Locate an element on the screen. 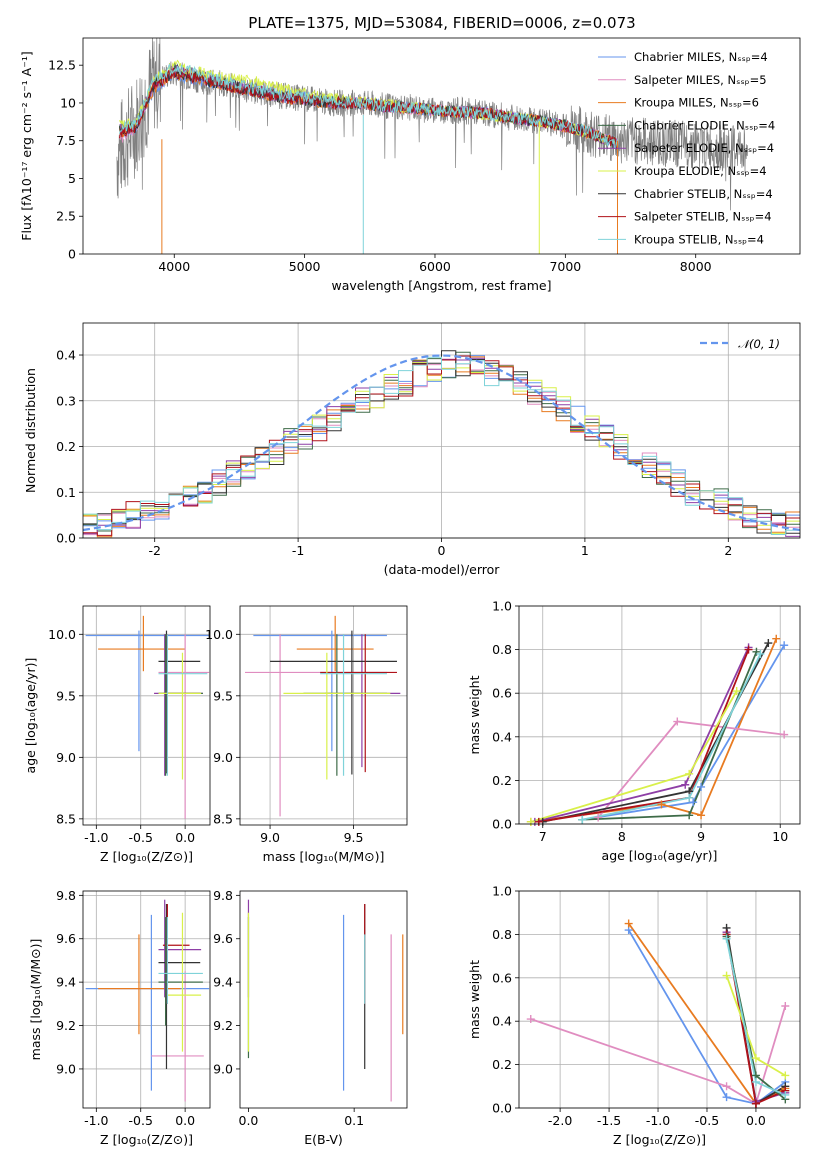  spectrum-legend-label: Chabrier STELIB, Nₛₛₚ=4 is located at coordinates (703, 194).